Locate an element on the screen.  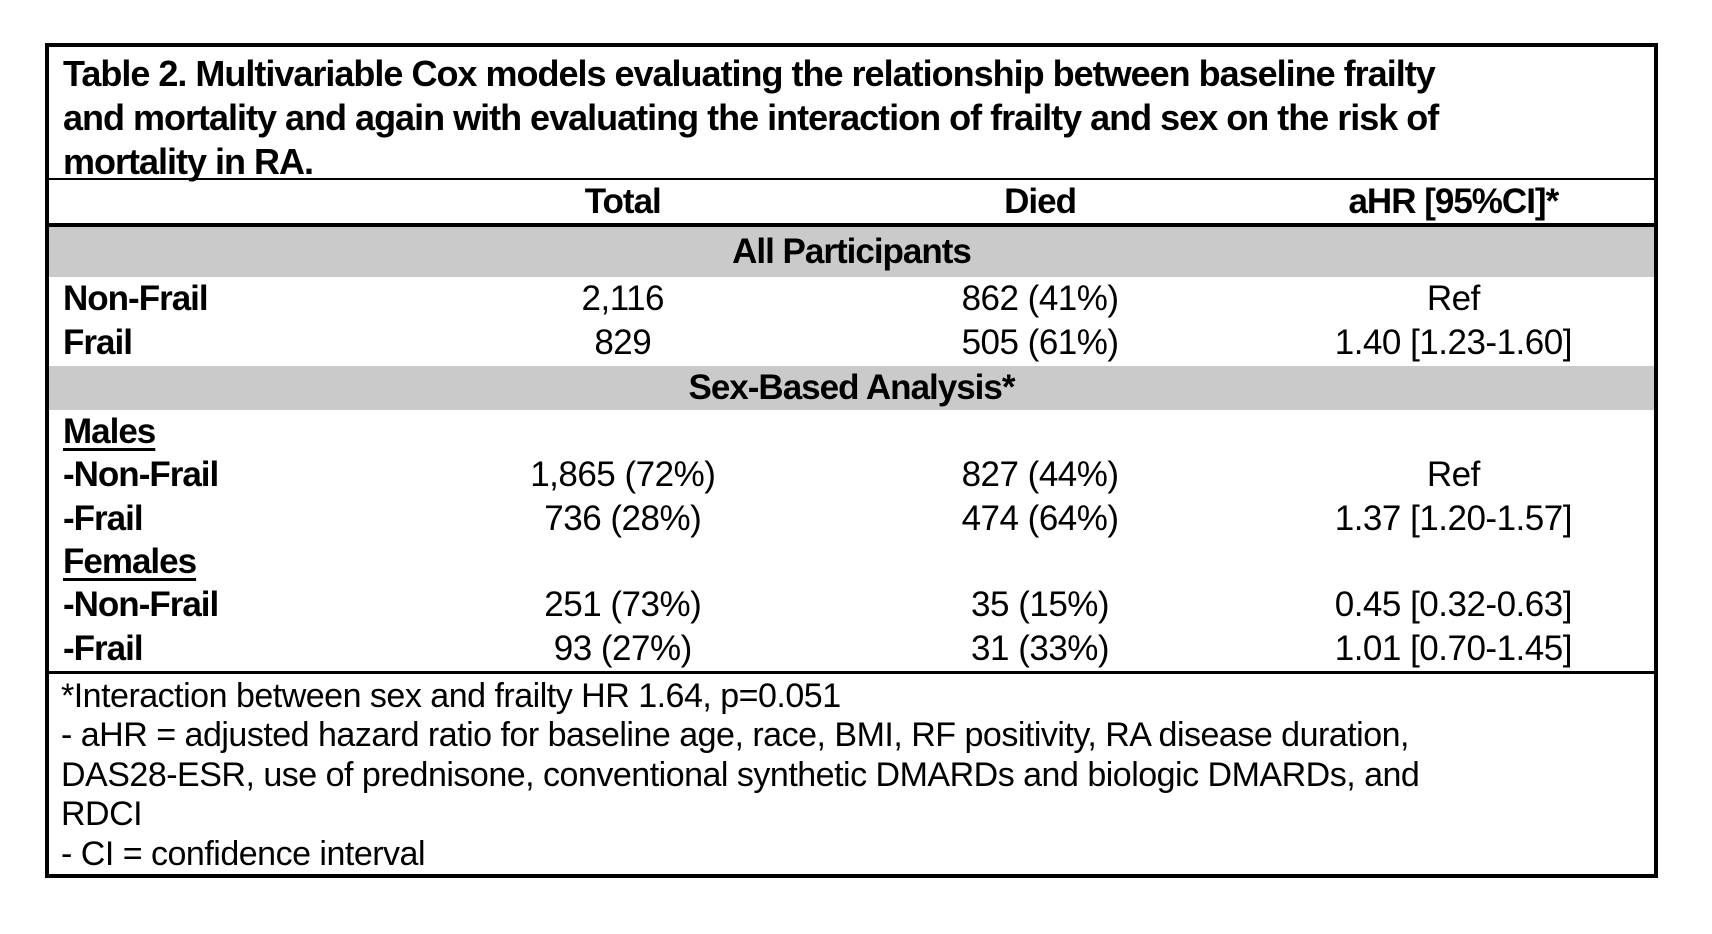
cell-total: 1,865 (72%) is located at coordinates (623, 475).